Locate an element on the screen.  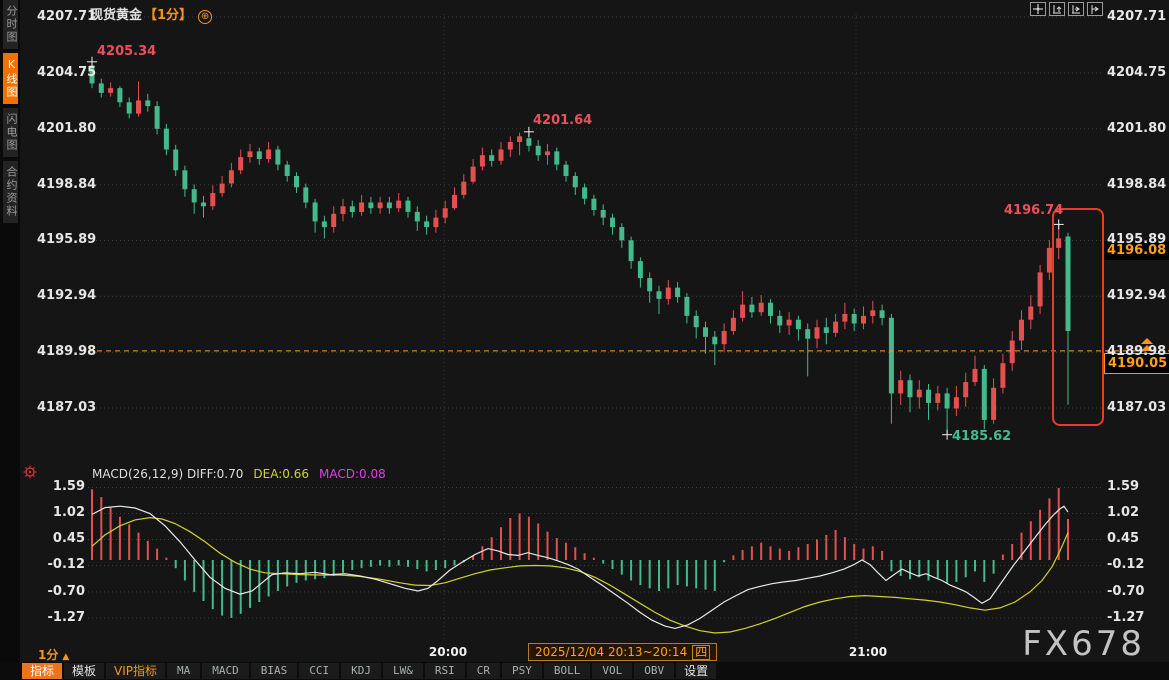
tooltip-weekday: 四 is located at coordinates (701, 652).